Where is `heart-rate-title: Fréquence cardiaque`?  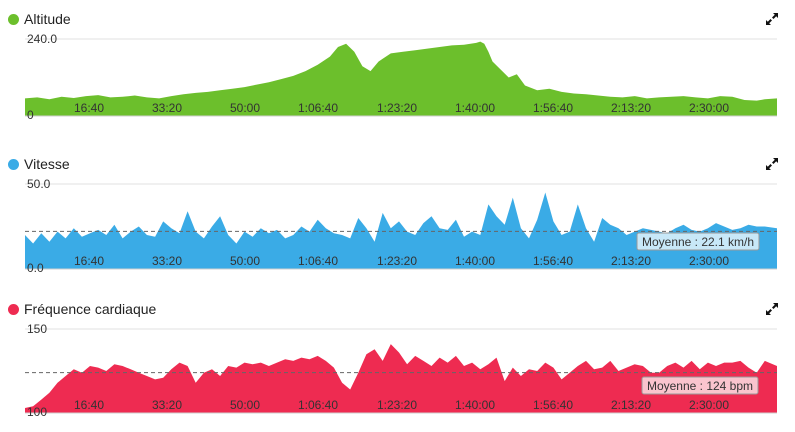 heart-rate-title: Fréquence cardiaque is located at coordinates (82, 309).